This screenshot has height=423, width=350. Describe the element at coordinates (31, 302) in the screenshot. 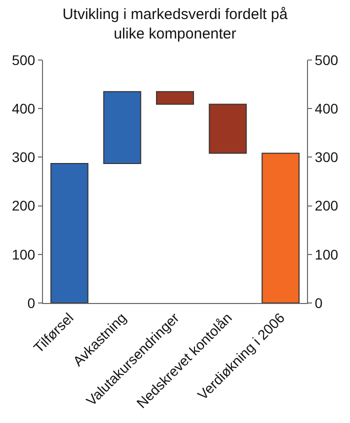

I see `y-tick-label: 0` at that location.